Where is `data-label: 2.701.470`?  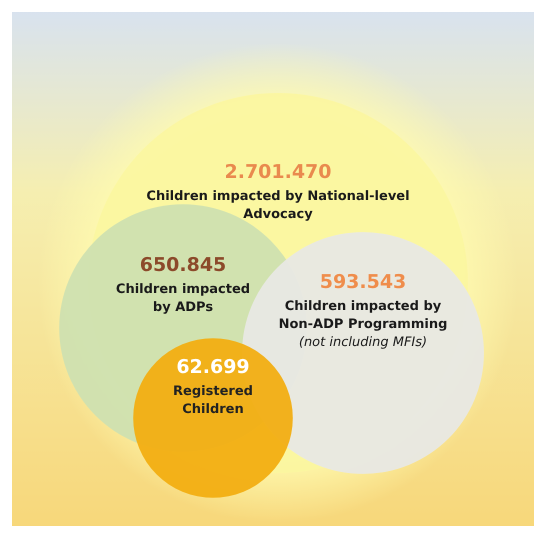
data-label: 2.701.470 is located at coordinates (278, 172).